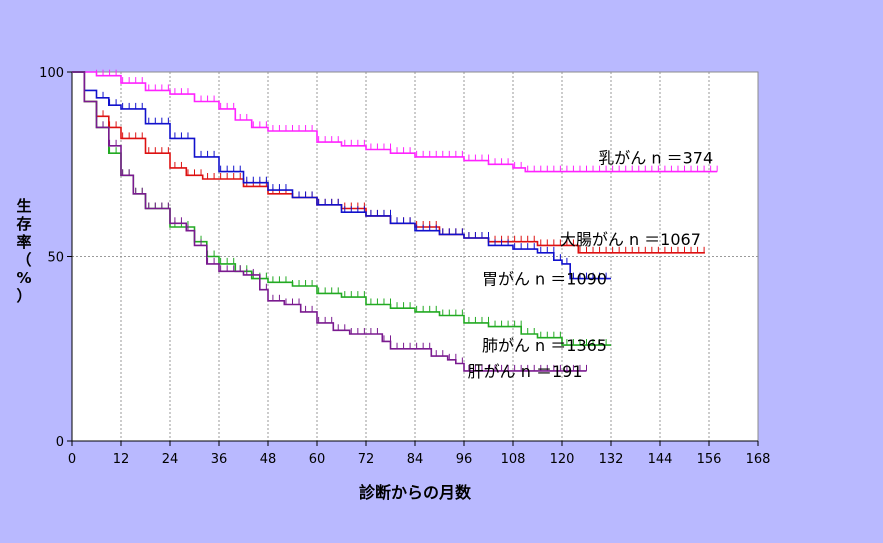  I want to click on x-axis-label: 診断からの月数, so click(415, 492).